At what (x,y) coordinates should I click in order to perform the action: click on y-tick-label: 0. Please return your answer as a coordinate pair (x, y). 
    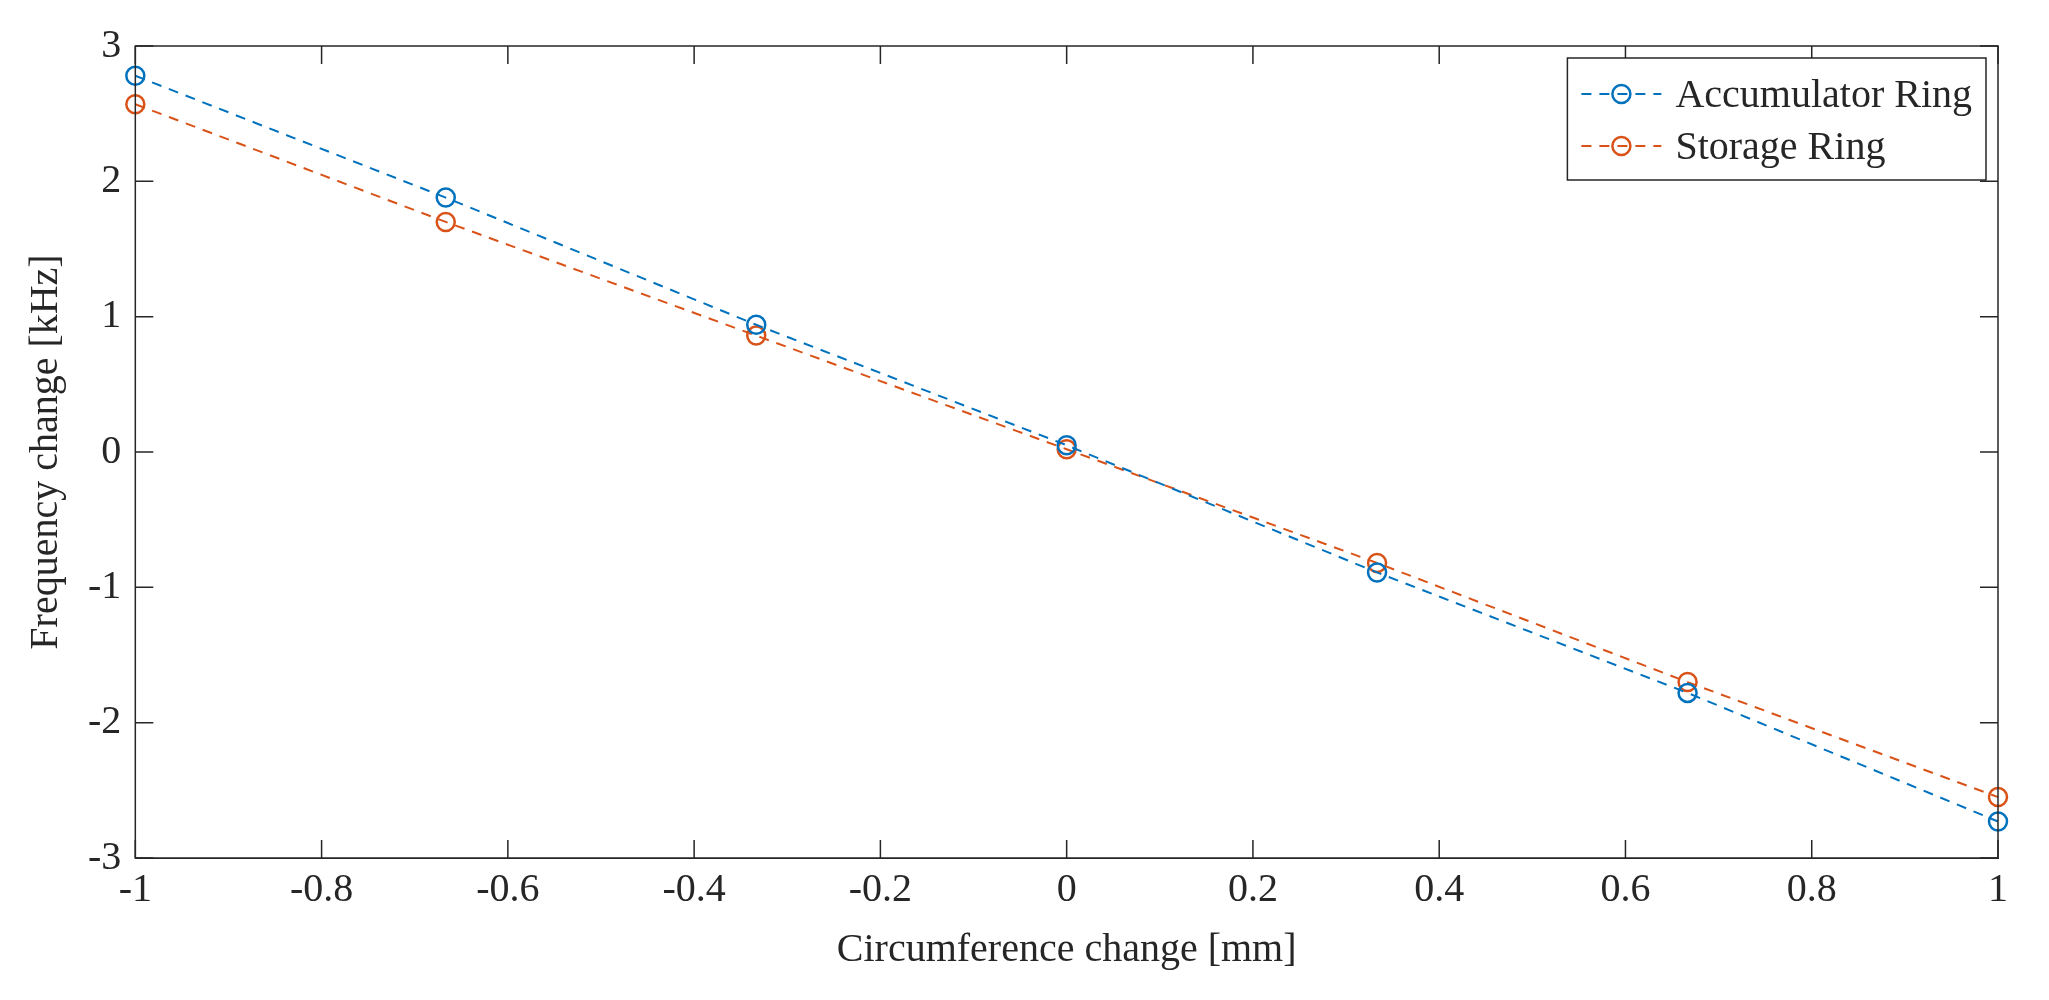
    Looking at the image, I should click on (111, 449).